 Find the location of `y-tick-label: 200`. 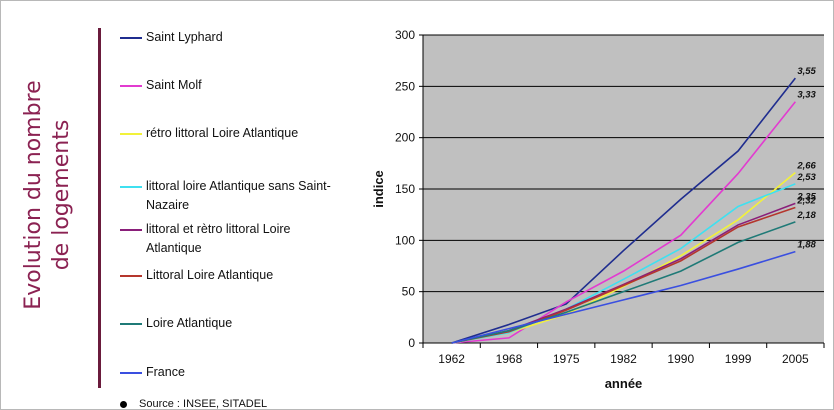

y-tick-label: 200 is located at coordinates (405, 138).